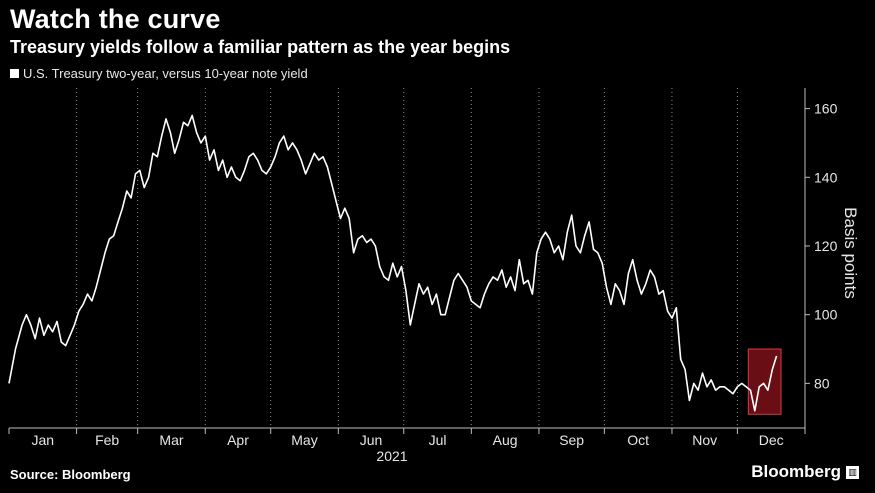 The width and height of the screenshot is (875, 493). I want to click on x-tick-label-jan: Jan, so click(43, 440).